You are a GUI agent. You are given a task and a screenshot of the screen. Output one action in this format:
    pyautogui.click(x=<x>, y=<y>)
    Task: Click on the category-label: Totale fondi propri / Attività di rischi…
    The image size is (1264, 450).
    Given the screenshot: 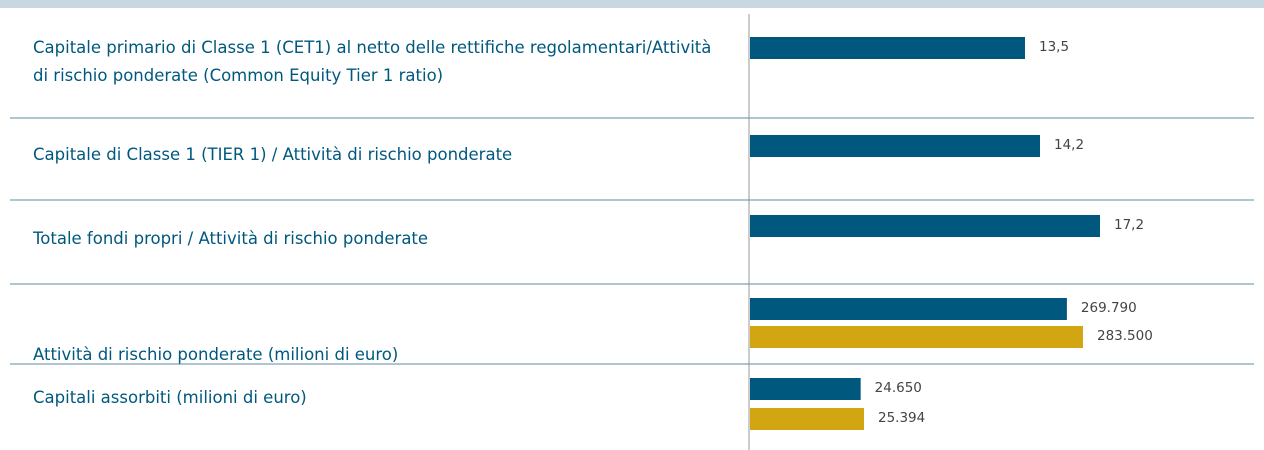 What is the action you would take?
    pyautogui.click(x=231, y=238)
    